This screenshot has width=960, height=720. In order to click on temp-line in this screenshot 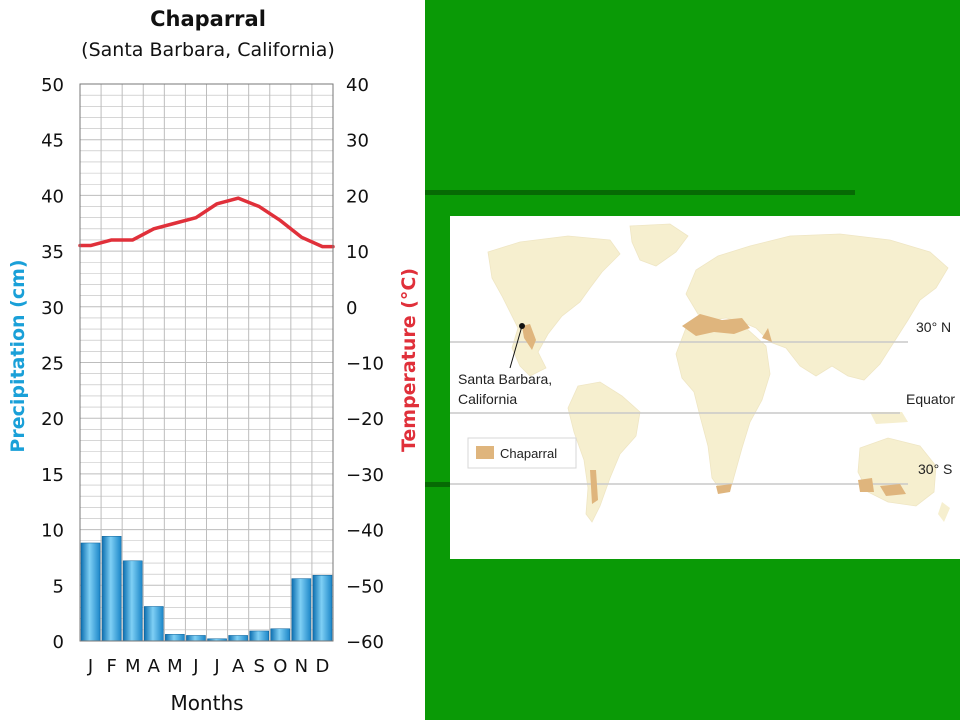, I will do `click(206, 222)`.